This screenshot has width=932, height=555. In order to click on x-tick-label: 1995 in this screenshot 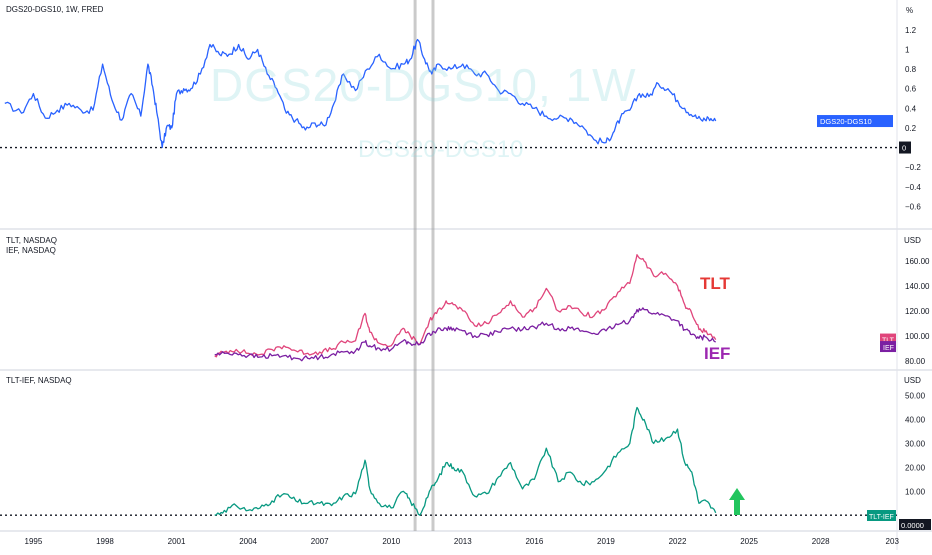, I will do `click(34, 541)`.